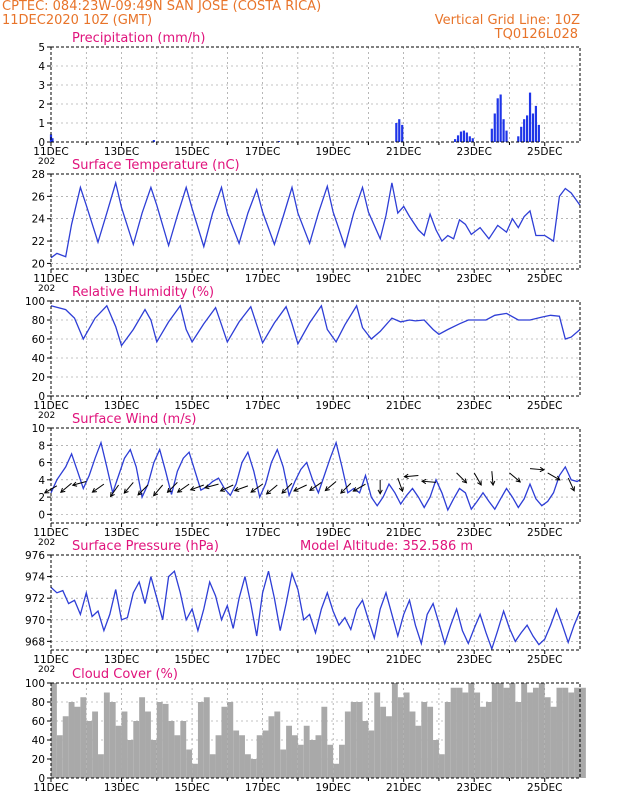 The width and height of the screenshot is (618, 800). Describe the element at coordinates (315, 219) in the screenshot. I see `temp-line` at that location.